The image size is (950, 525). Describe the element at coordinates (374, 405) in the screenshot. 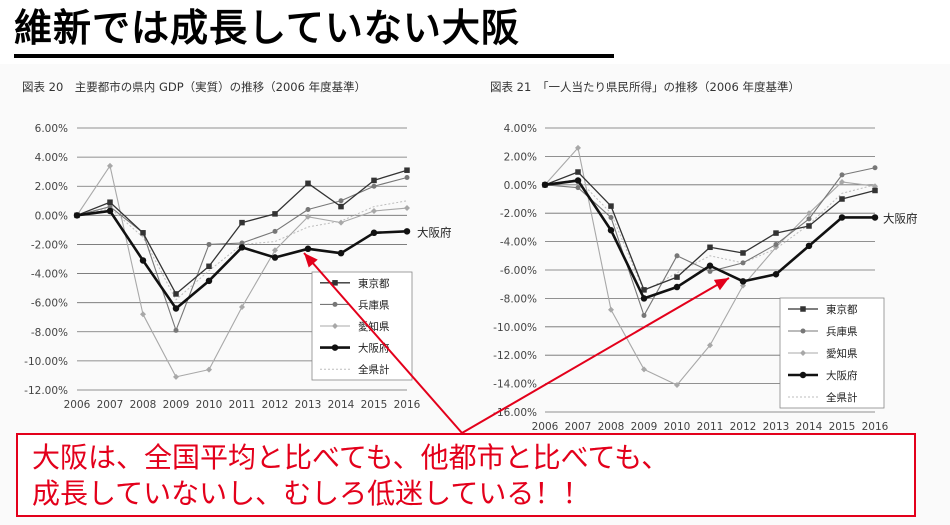

I see `x-tick-label: 2015` at that location.